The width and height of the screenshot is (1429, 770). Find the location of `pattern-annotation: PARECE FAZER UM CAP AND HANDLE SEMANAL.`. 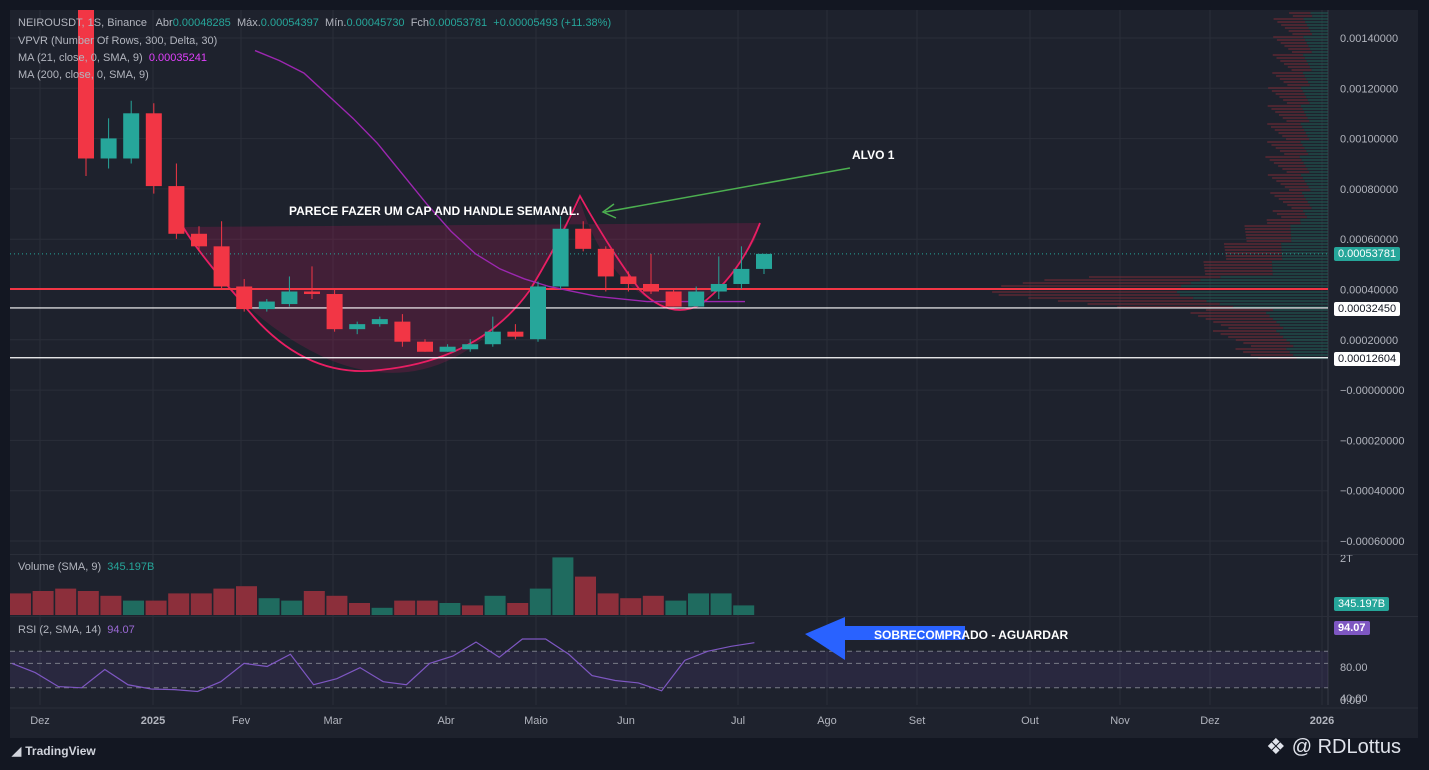

pattern-annotation: PARECE FAZER UM CAP AND HANDLE SEMANAL. is located at coordinates (434, 211).